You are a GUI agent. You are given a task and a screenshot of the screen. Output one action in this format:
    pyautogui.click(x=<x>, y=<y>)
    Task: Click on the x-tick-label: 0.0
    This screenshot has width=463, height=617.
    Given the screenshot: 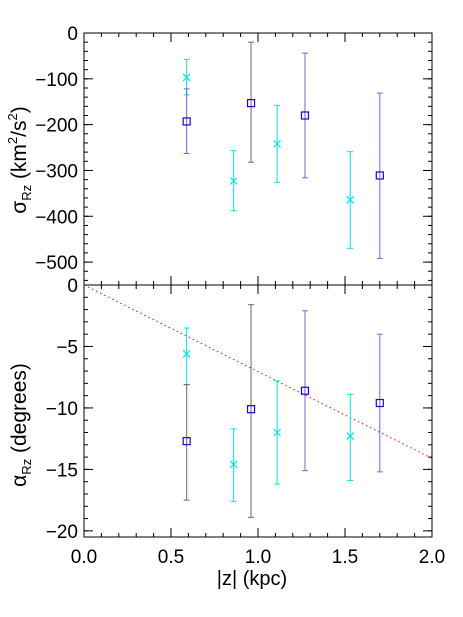 What is the action you would take?
    pyautogui.click(x=84, y=557)
    